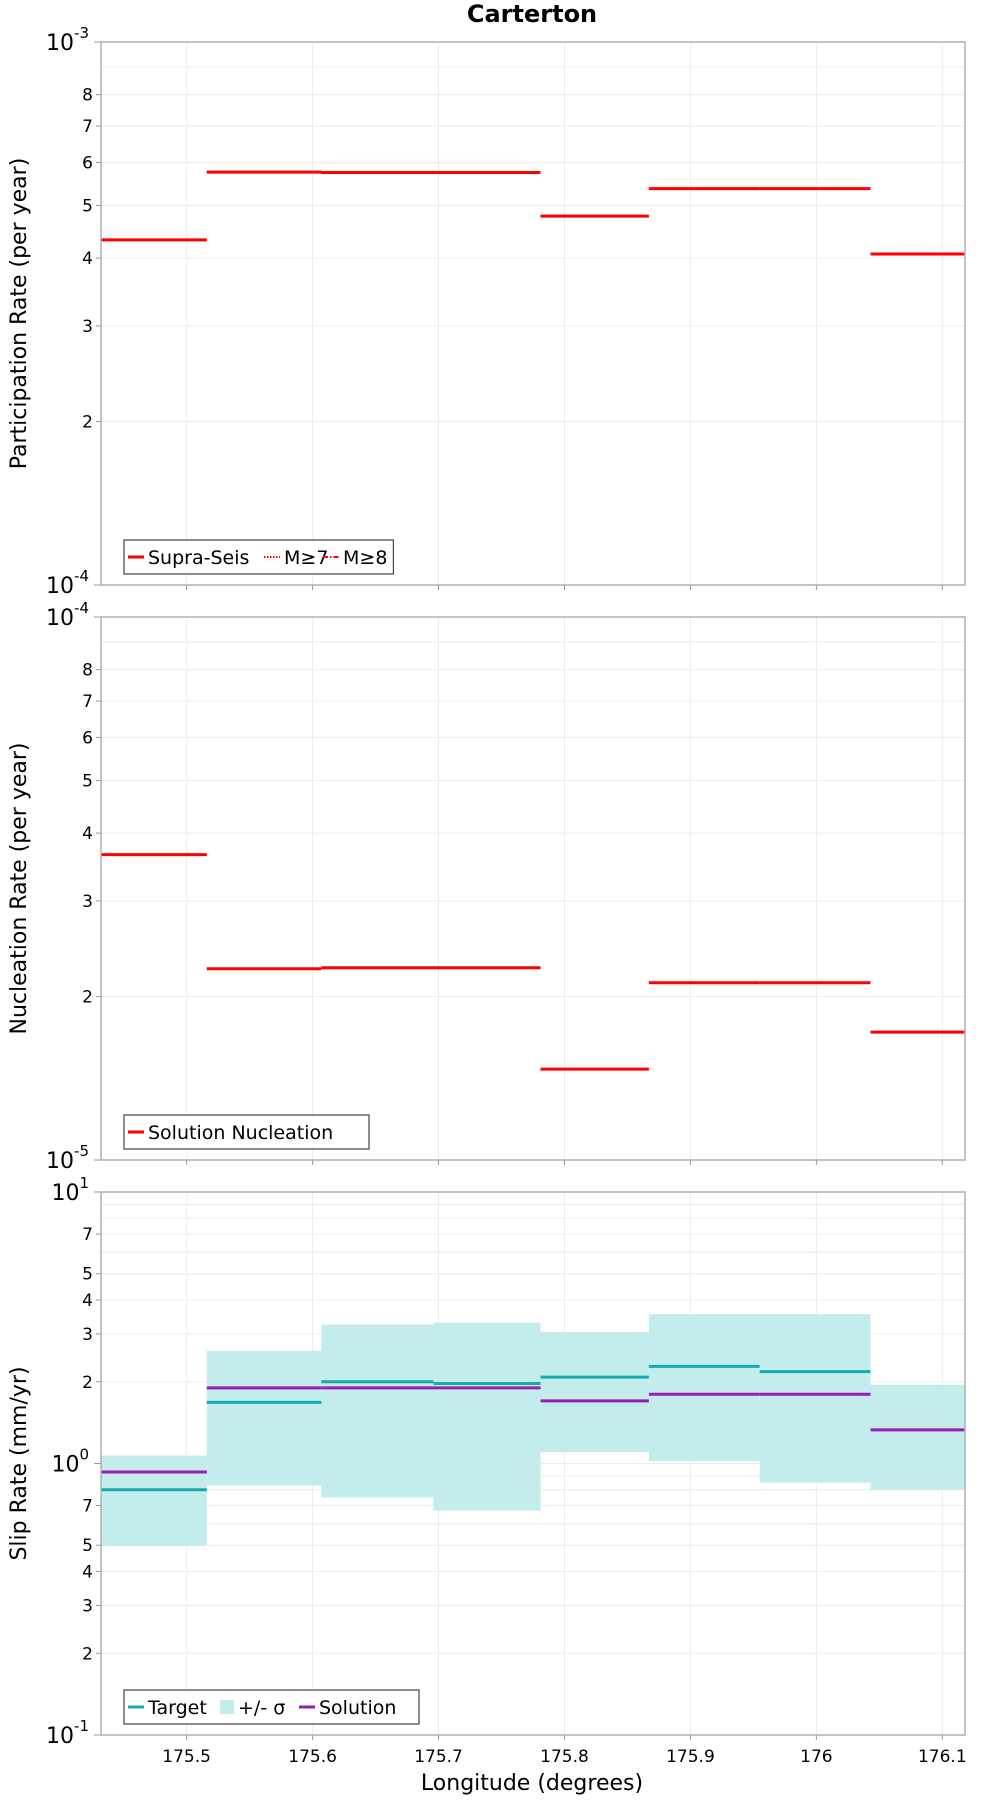 This screenshot has height=1804, width=1000. Describe the element at coordinates (306, 558) in the screenshot. I see `legend-entry-label: M≥7` at that location.